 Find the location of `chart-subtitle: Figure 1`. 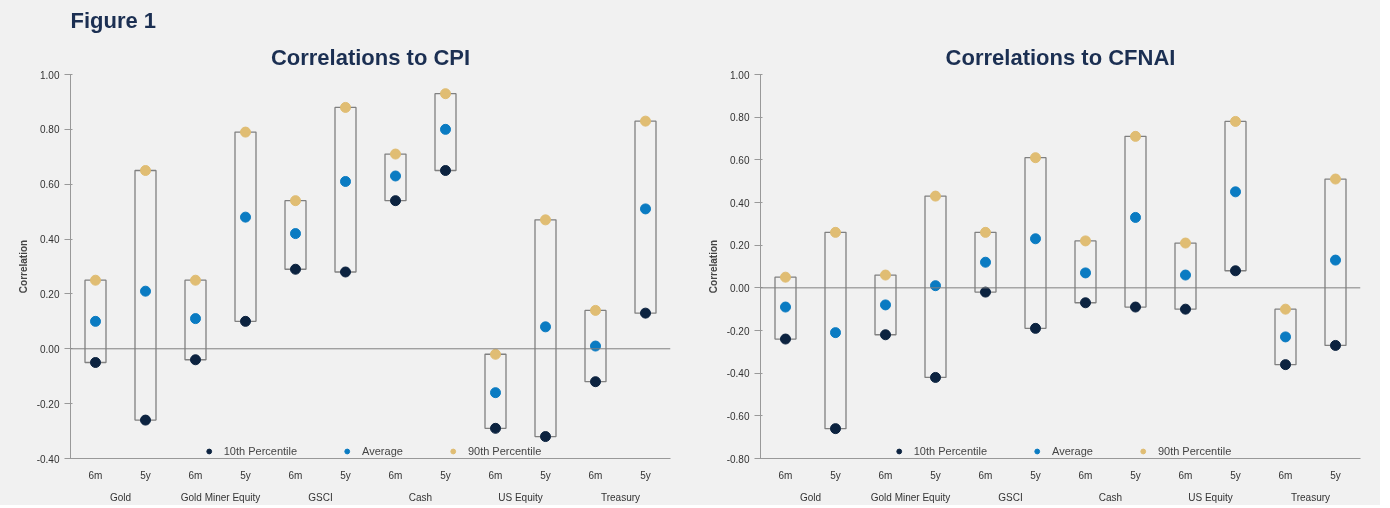

chart-subtitle: Figure 1 is located at coordinates (113, 20).